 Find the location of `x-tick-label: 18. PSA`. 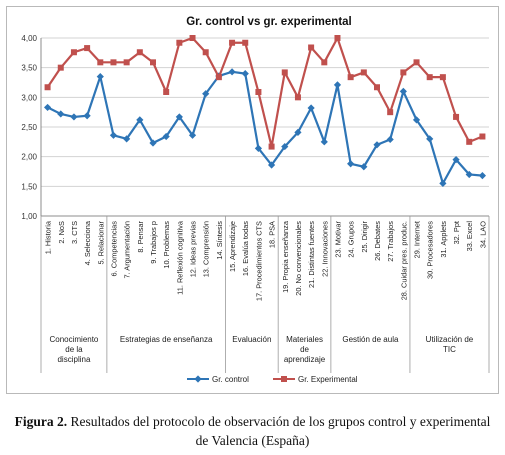

x-tick-label: 18. PSA is located at coordinates (272, 234).